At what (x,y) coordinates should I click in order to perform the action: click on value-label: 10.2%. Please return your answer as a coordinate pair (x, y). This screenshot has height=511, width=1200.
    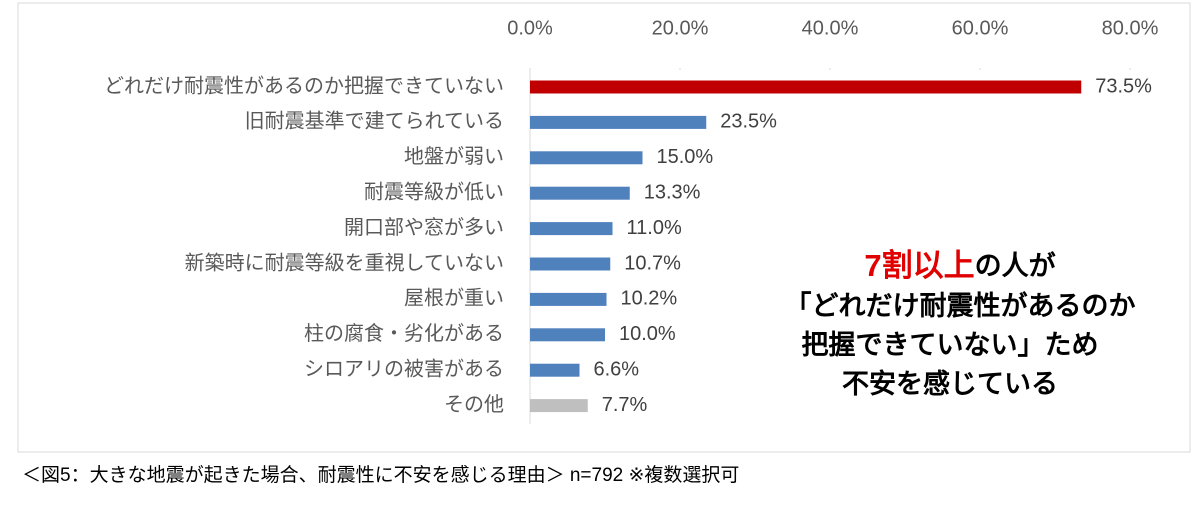
    Looking at the image, I should click on (649, 299).